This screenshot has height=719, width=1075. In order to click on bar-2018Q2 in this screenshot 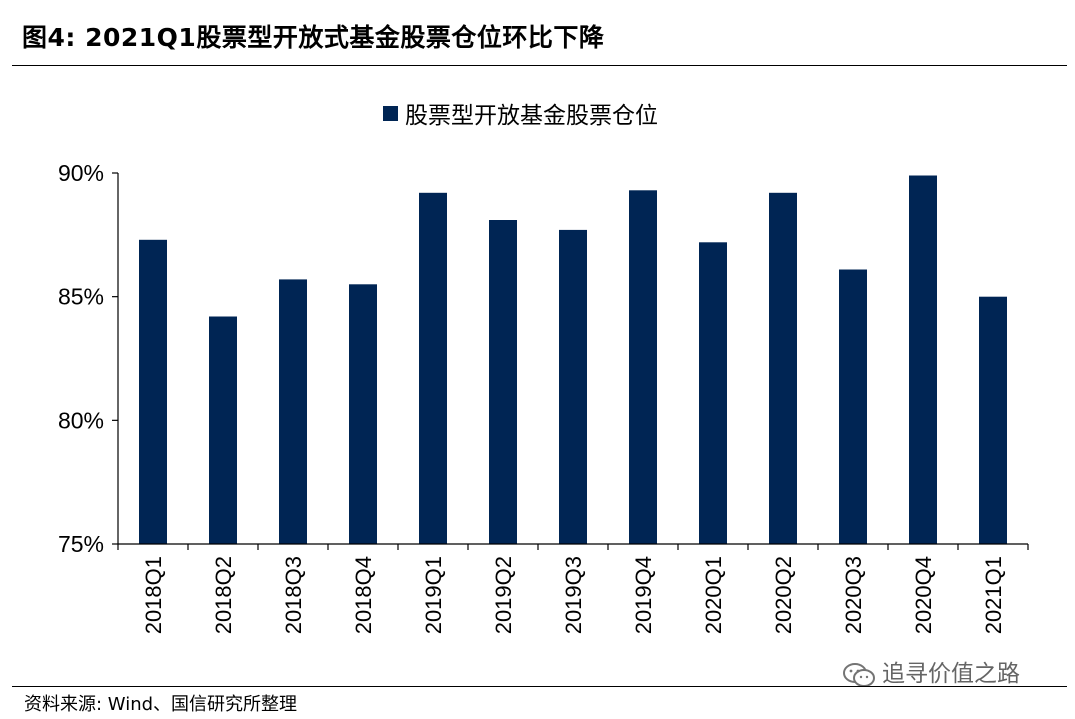, I will do `click(223, 430)`.